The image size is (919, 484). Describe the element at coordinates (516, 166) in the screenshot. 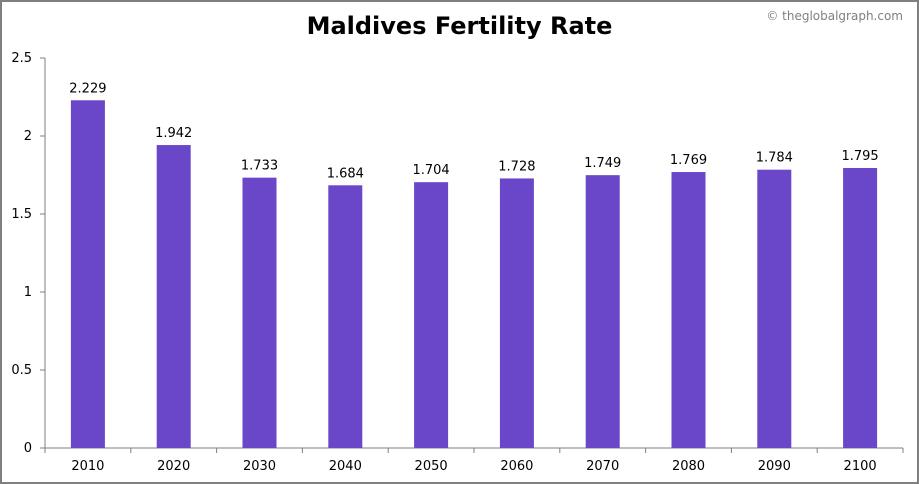

I see `data-label-2060: 1.728` at that location.